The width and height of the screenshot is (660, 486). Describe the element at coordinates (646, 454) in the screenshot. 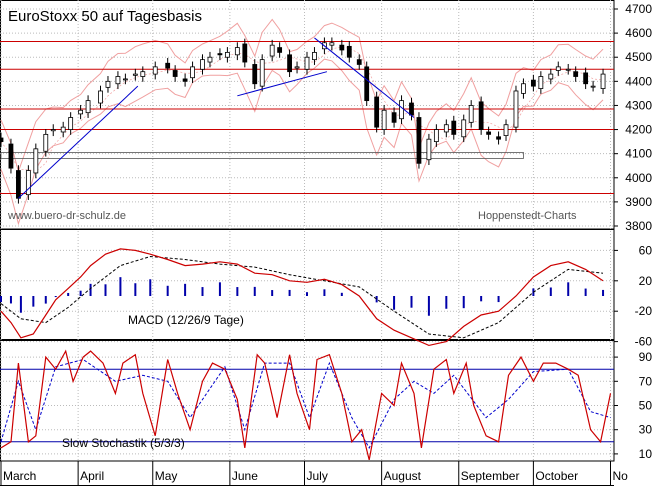

I see `y-tick-label: 10` at that location.